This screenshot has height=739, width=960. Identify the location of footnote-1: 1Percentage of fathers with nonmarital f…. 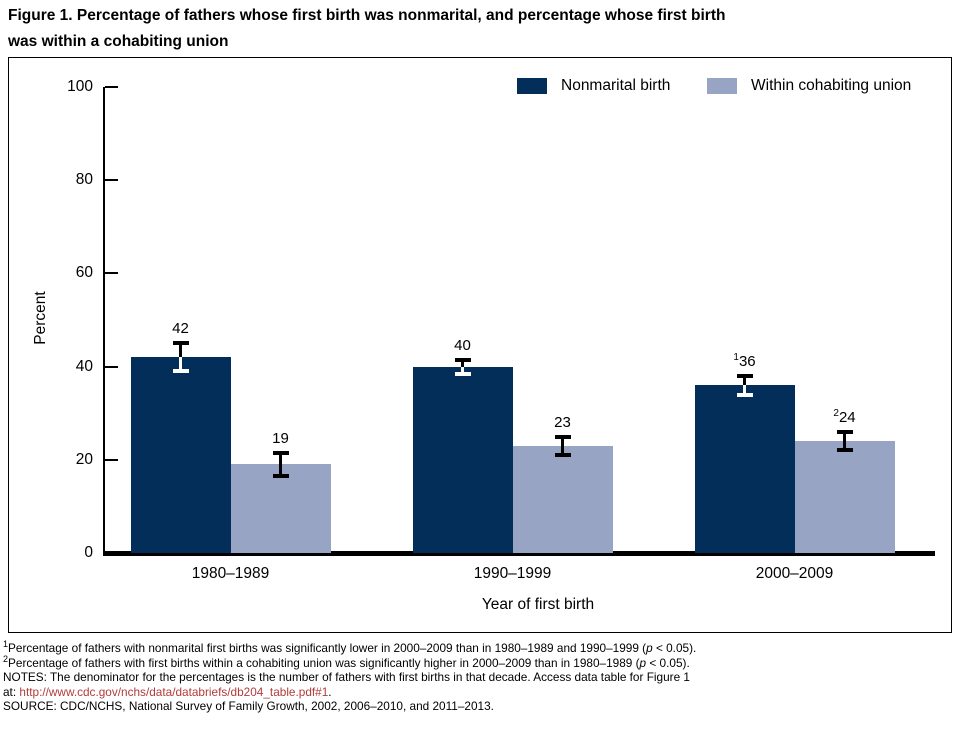
(350, 647).